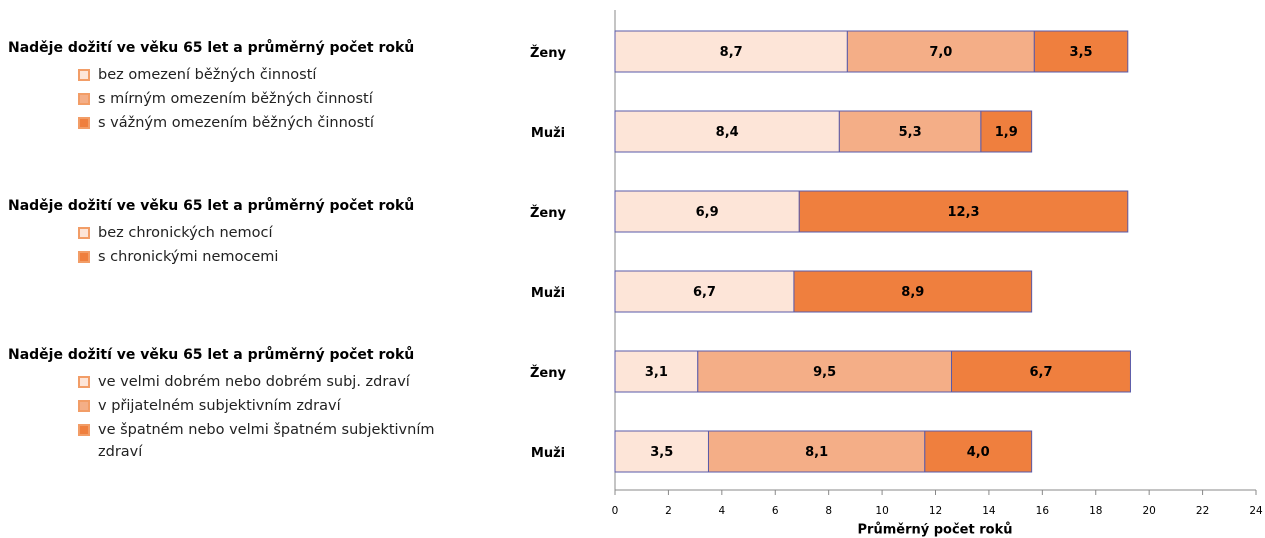 This screenshot has width=1265, height=538. What do you see at coordinates (668, 511) in the screenshot?
I see `x-tick-label: 2` at bounding box center [668, 511].